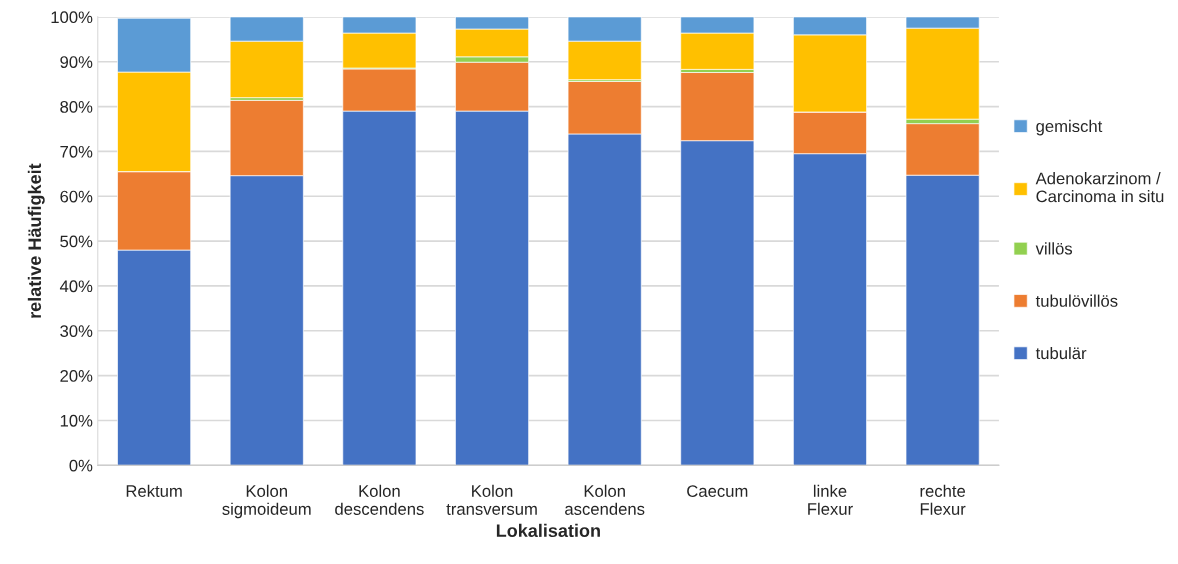 This screenshot has height=564, width=1178. Describe the element at coordinates (154, 490) in the screenshot. I see `x-tick-label: Rektum` at that location.